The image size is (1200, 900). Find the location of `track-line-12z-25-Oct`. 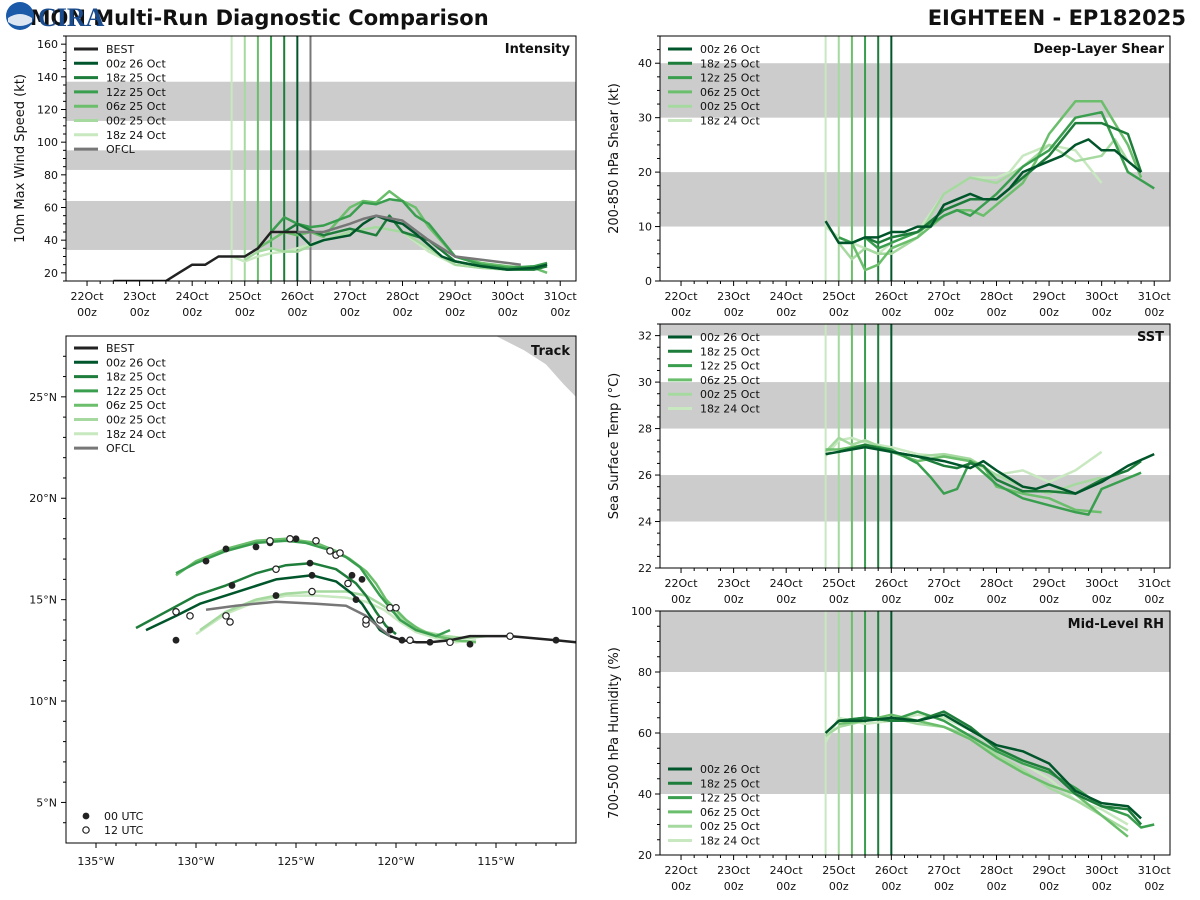

track-line-12z-25-Oct is located at coordinates (313, 588).